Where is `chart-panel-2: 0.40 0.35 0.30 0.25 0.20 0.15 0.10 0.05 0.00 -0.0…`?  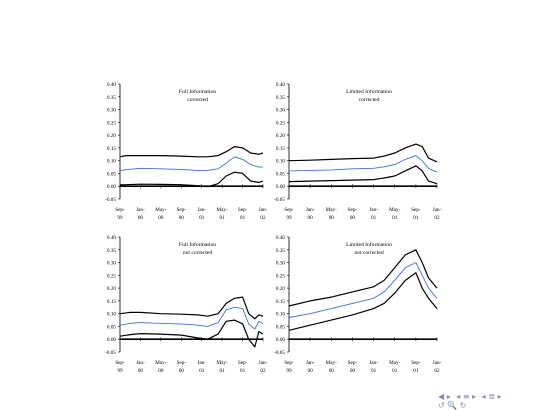
chart-panel-2: 0.40 0.35 0.30 0.25 0.20 0.15 0.10 0.05 0.00 -0.0… is located at coordinates (357, 151).